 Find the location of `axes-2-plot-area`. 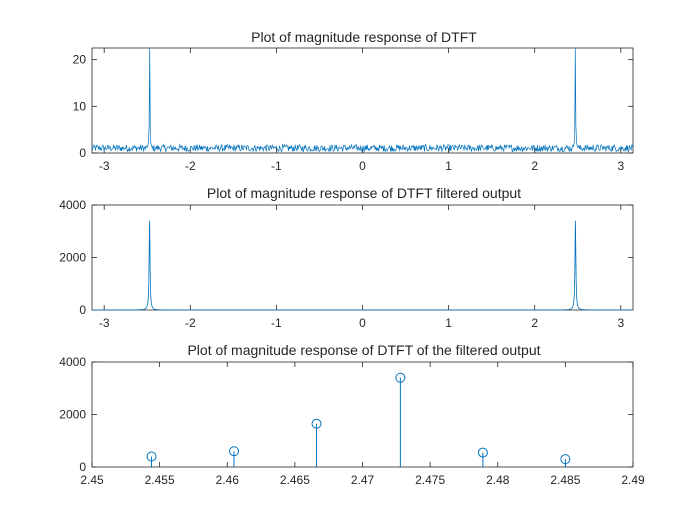

axes-2-plot-area is located at coordinates (362, 265).